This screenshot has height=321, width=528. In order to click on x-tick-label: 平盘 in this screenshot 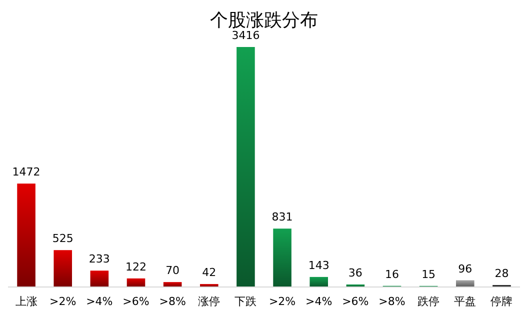, I will do `click(465, 301)`.